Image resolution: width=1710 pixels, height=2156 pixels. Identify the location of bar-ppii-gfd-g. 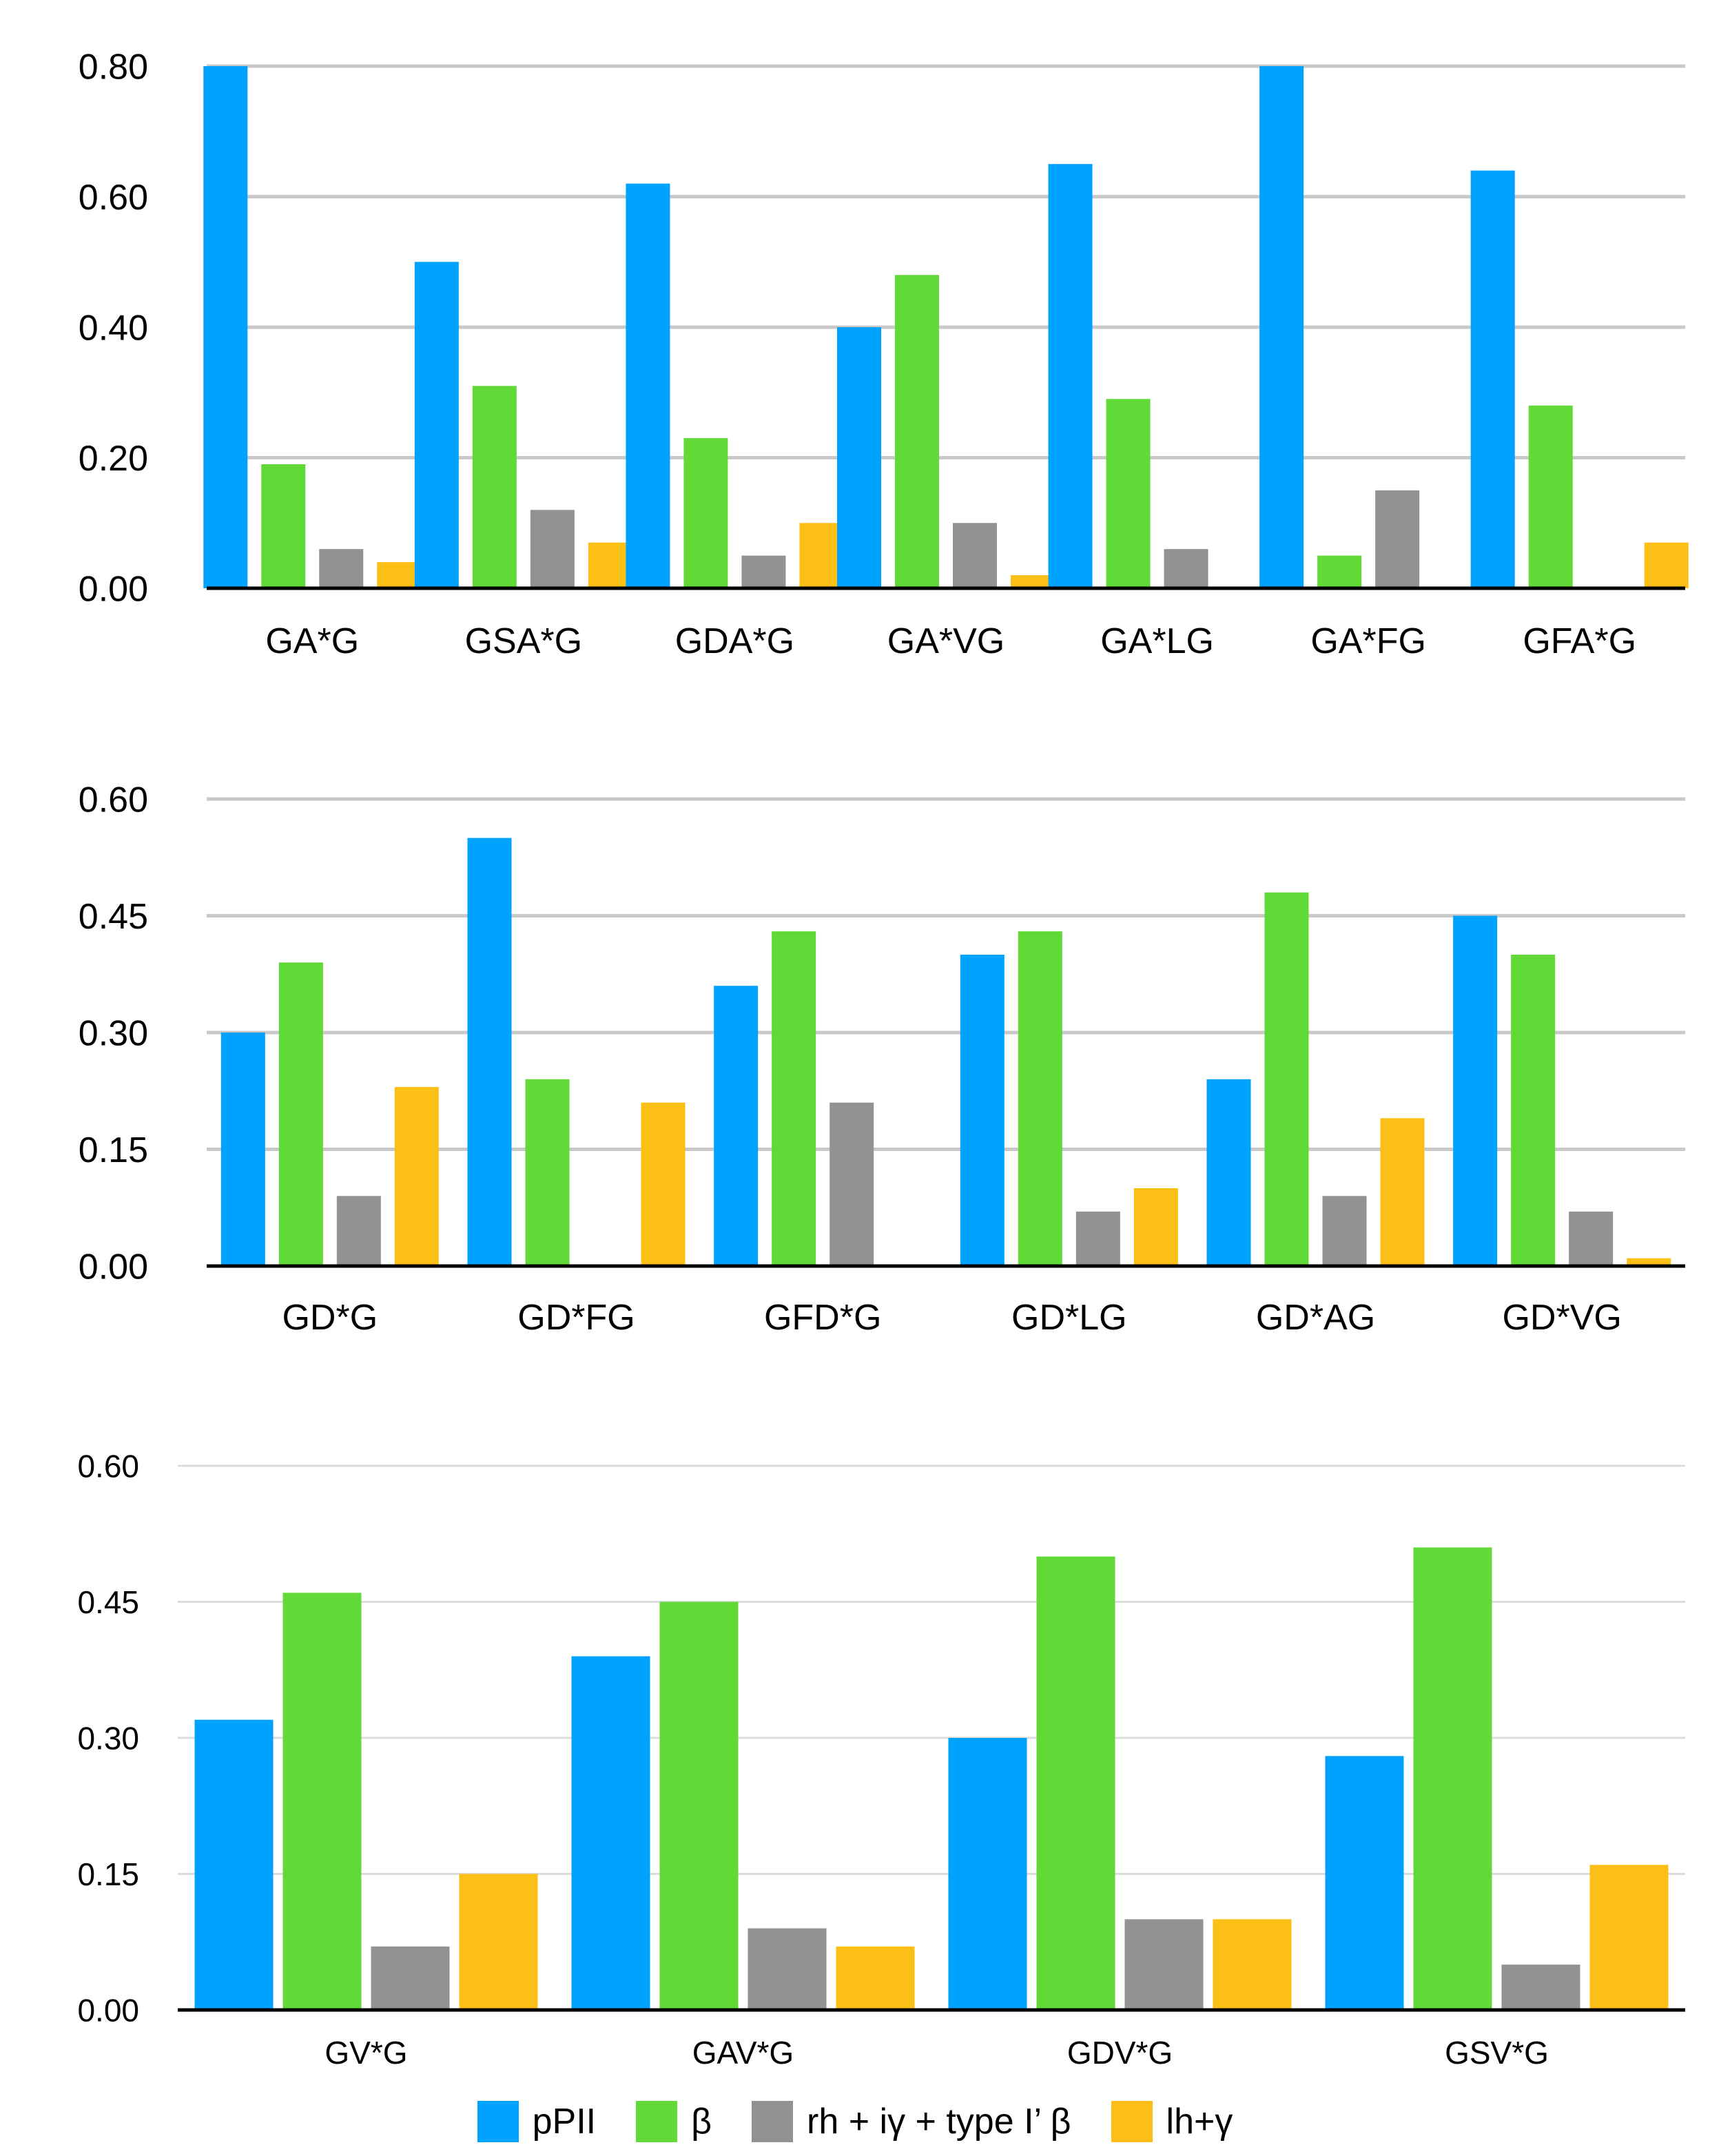
(736, 1126).